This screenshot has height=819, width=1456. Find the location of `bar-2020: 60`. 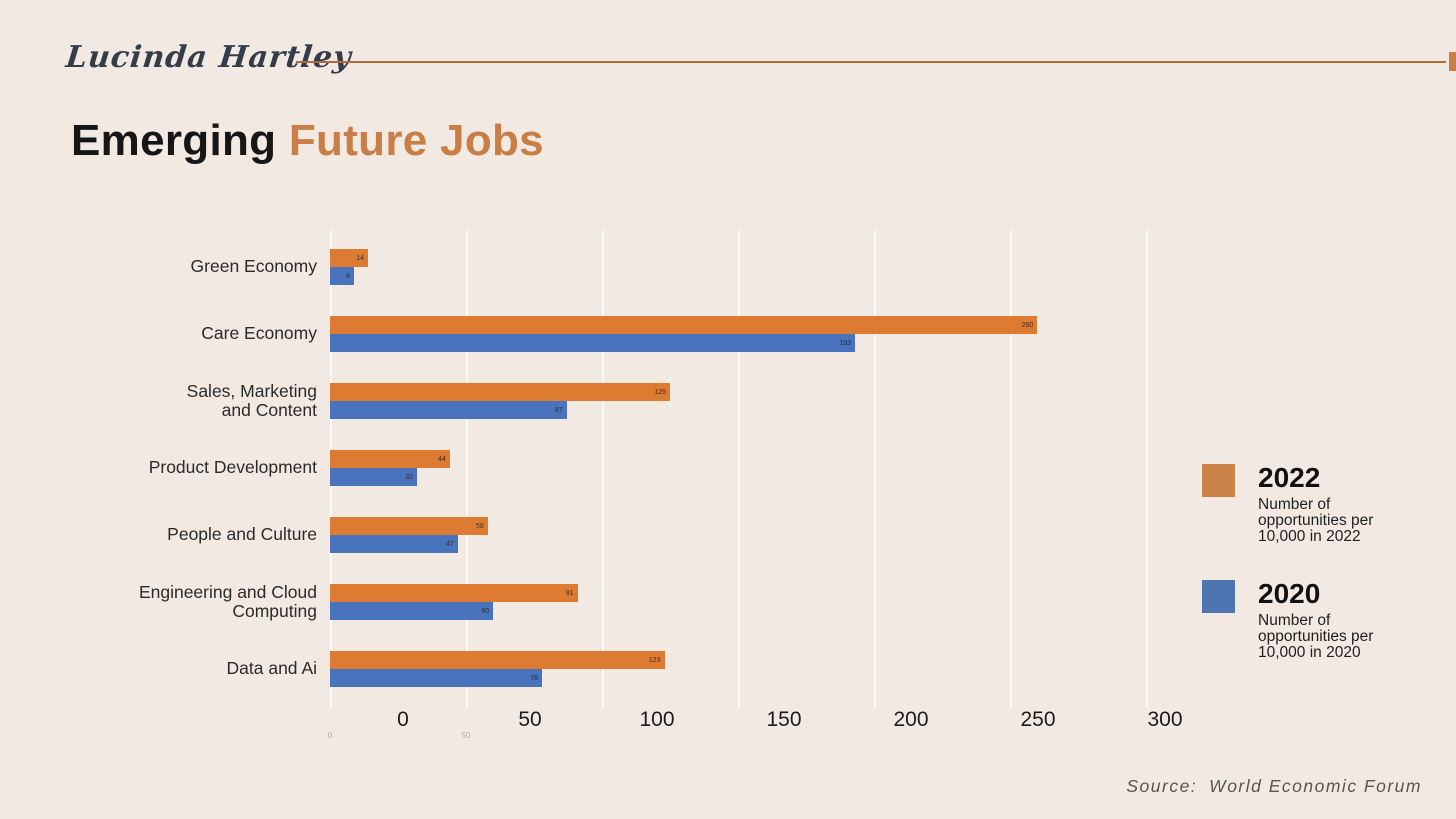

bar-2020: 60 is located at coordinates (412, 611).